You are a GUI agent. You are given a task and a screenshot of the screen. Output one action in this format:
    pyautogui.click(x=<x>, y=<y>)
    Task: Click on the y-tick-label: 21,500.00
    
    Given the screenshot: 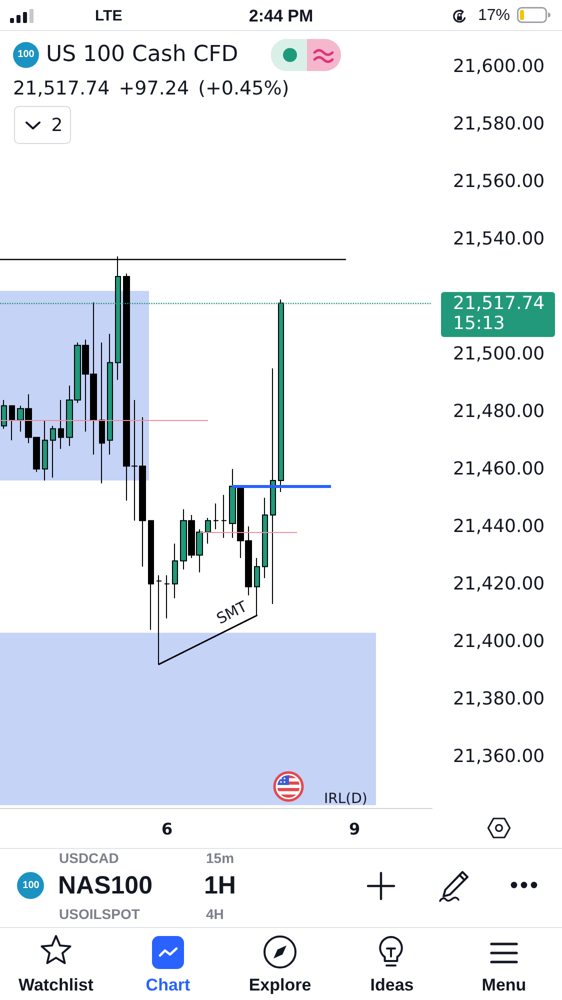 What is the action you would take?
    pyautogui.click(x=499, y=354)
    